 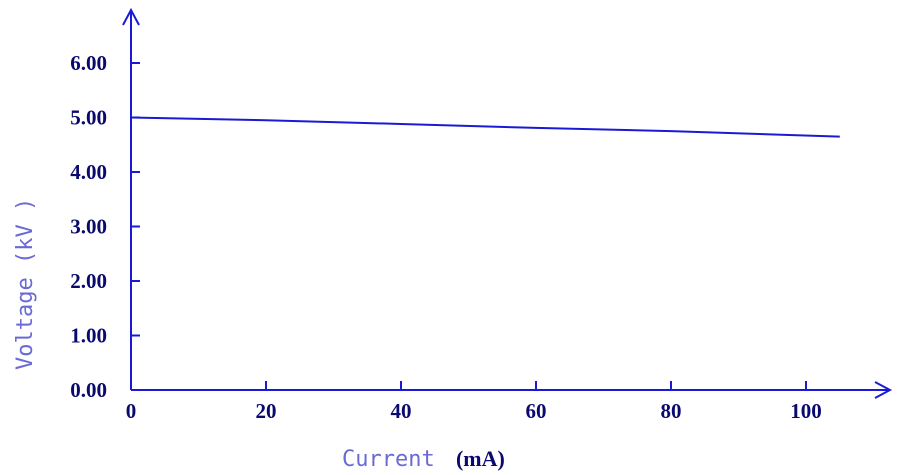 What do you see at coordinates (88, 281) in the screenshot?
I see `y-tick-label: 2.00` at bounding box center [88, 281].